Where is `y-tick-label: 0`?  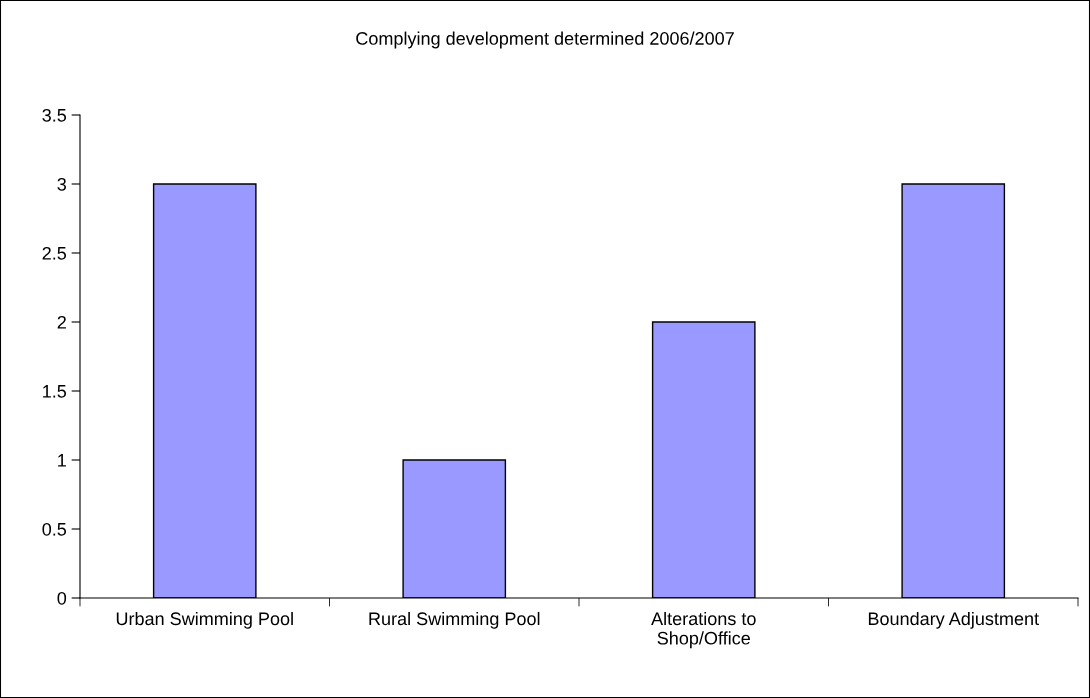
y-tick-label: 0 is located at coordinates (62, 598).